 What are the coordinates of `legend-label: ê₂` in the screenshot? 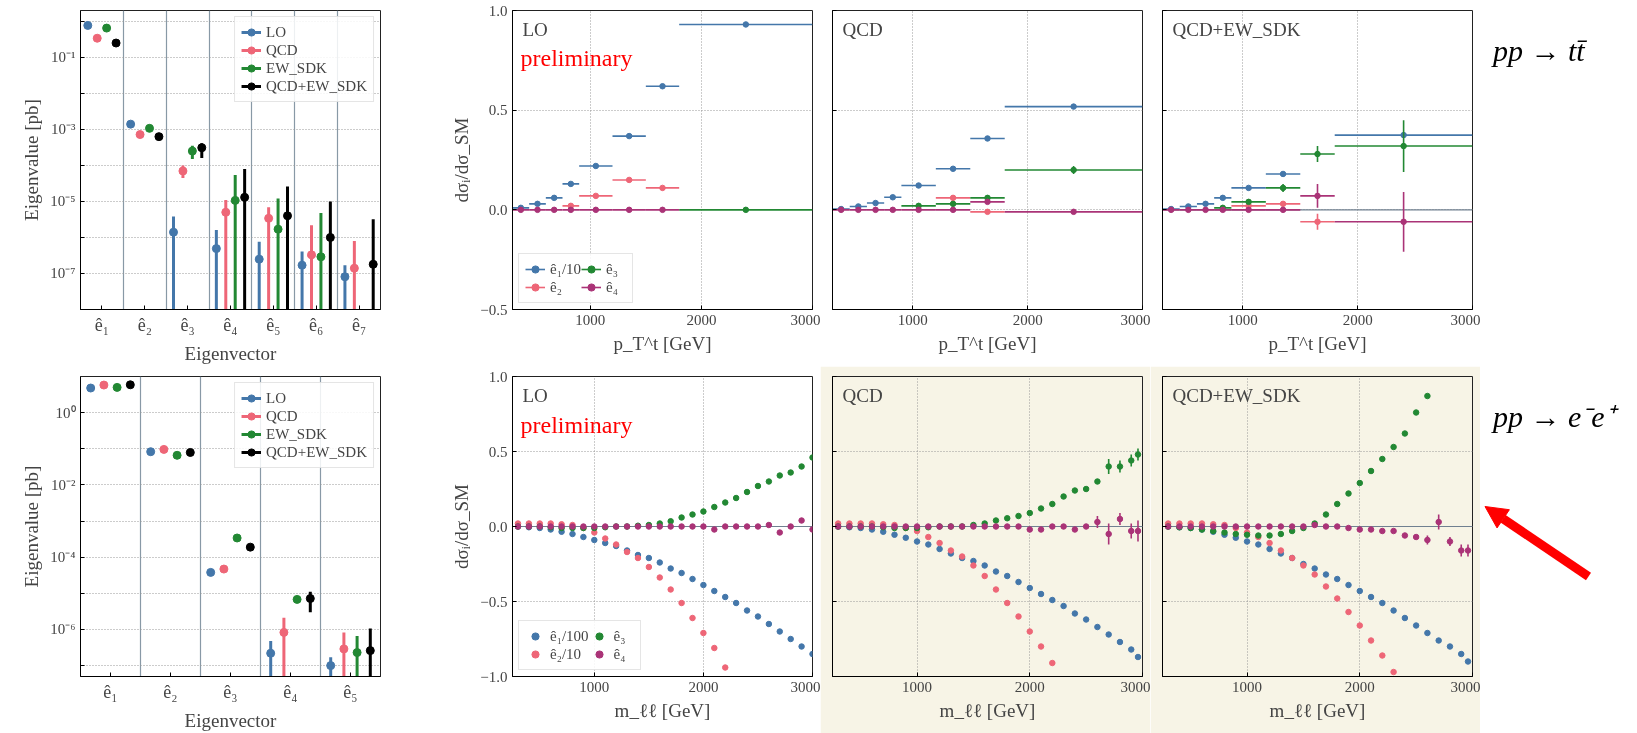 It's located at (556, 287).